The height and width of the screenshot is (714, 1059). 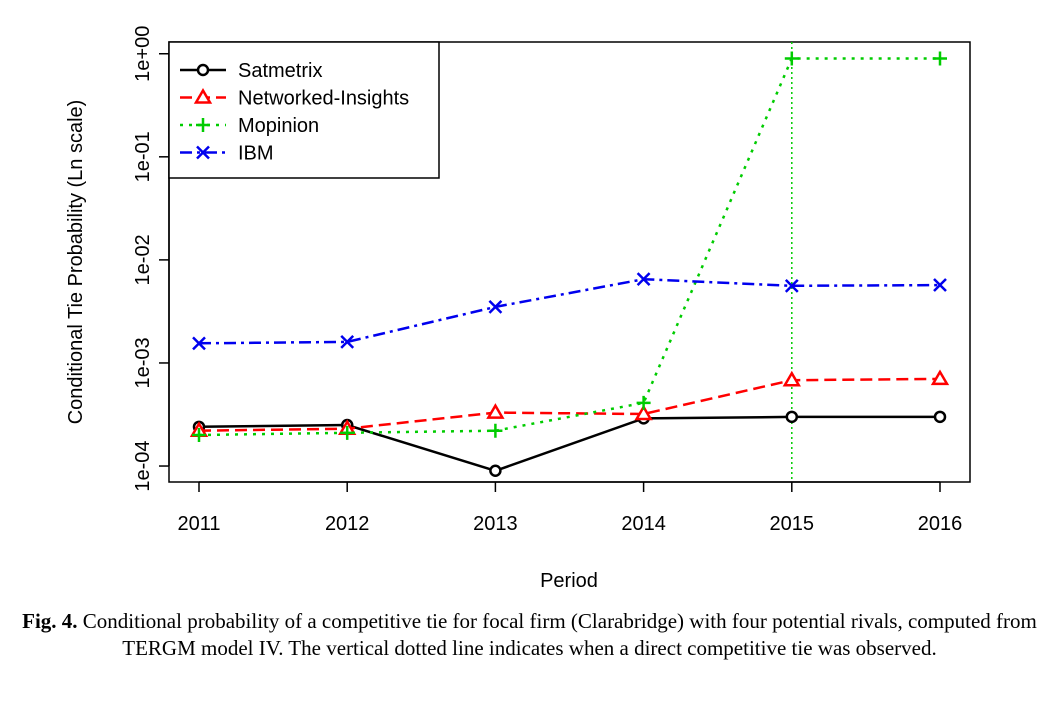 I want to click on series-satmetrix, so click(x=569, y=444).